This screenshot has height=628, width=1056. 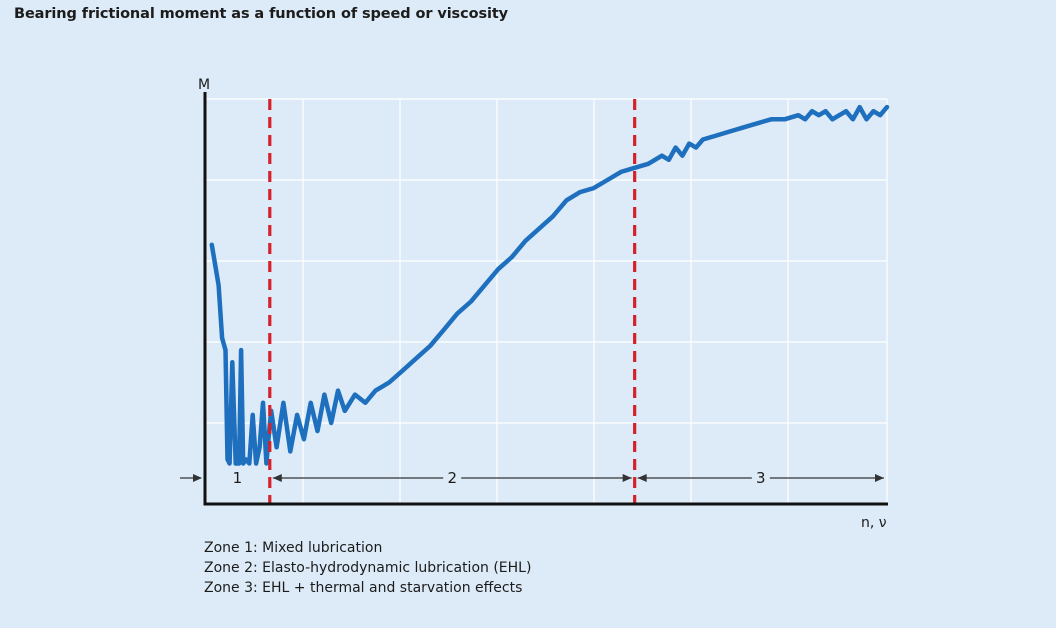 What do you see at coordinates (874, 523) in the screenshot?
I see `x-axis-label: n, ν` at bounding box center [874, 523].